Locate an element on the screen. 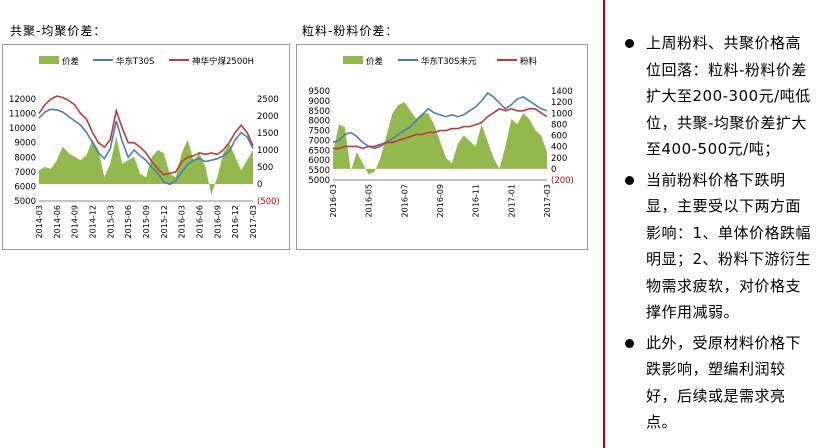  y-left-tick-label: 11000 is located at coordinates (22, 115).